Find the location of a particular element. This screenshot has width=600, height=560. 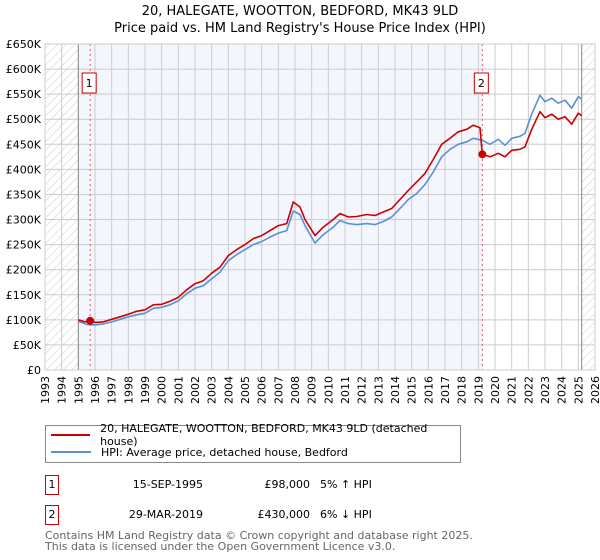

transaction-hpi-diff: 6% ↓ HPI is located at coordinates (346, 514).